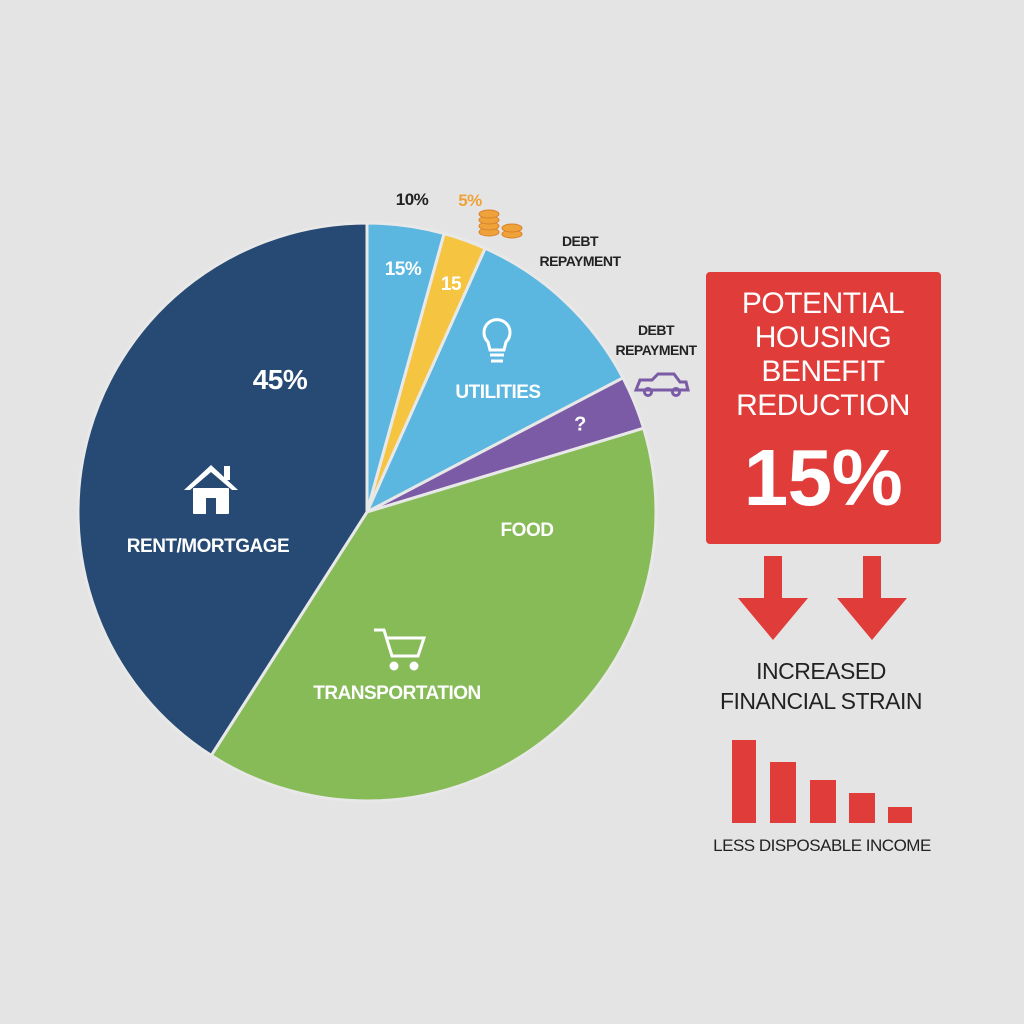  I want to click on house-icon, so click(211, 489).